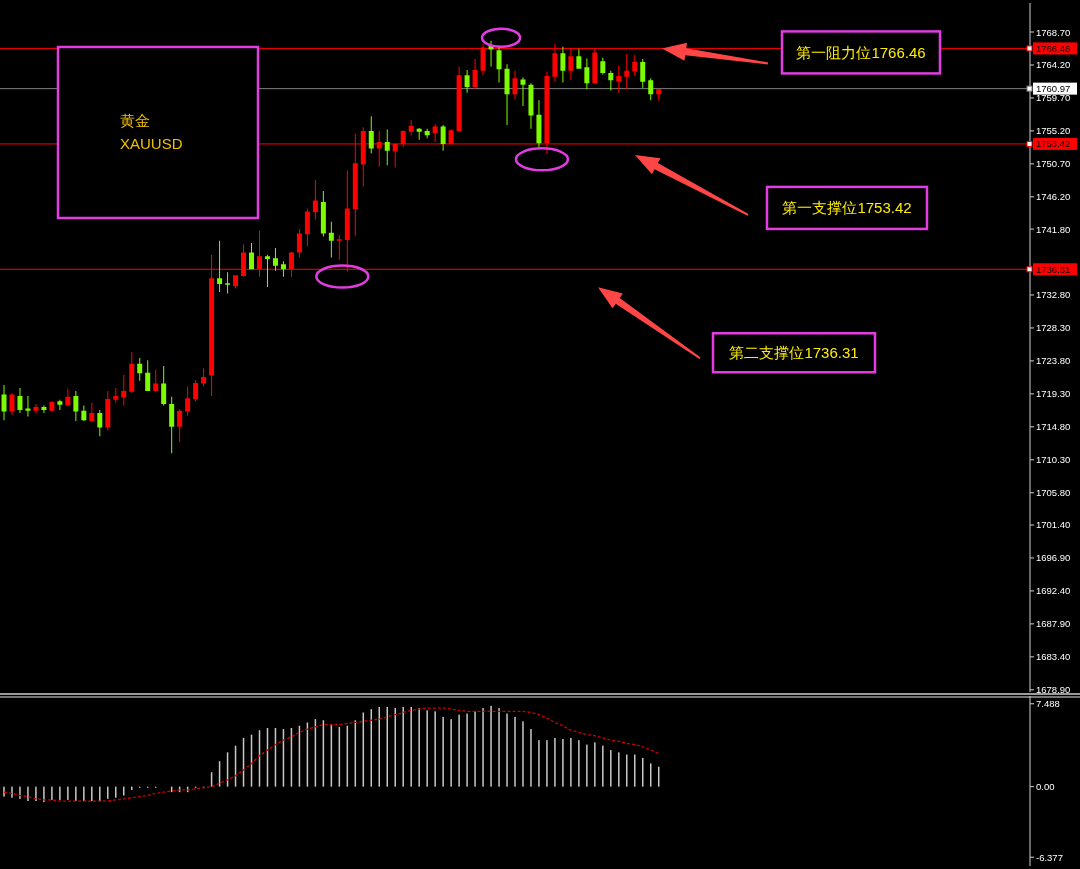  What do you see at coordinates (1053, 98) in the screenshot?
I see `y-tick-label: 1759.70` at bounding box center [1053, 98].